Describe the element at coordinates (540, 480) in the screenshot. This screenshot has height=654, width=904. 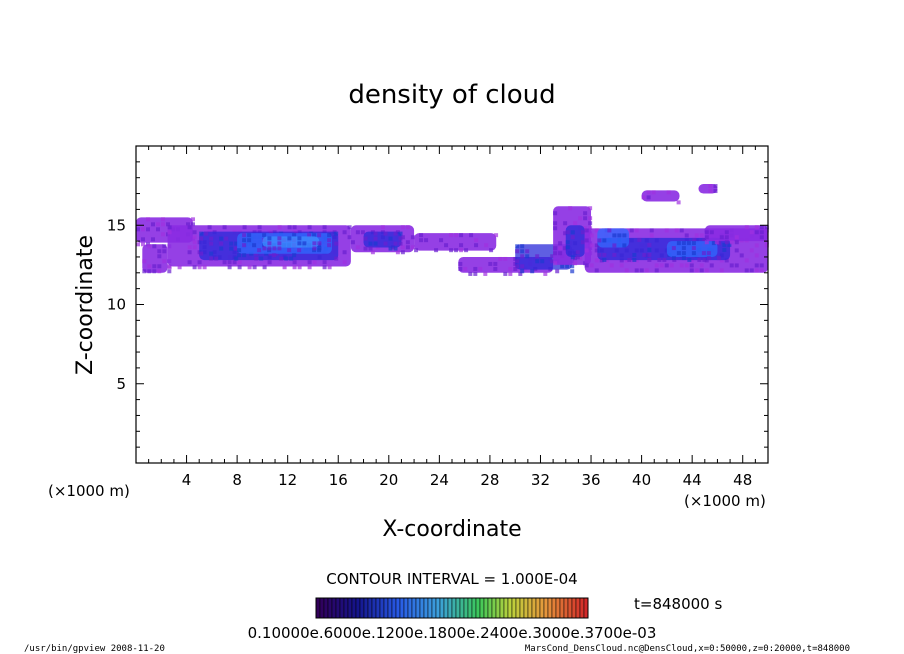
I see `x-tick-label-7: 32` at that location.